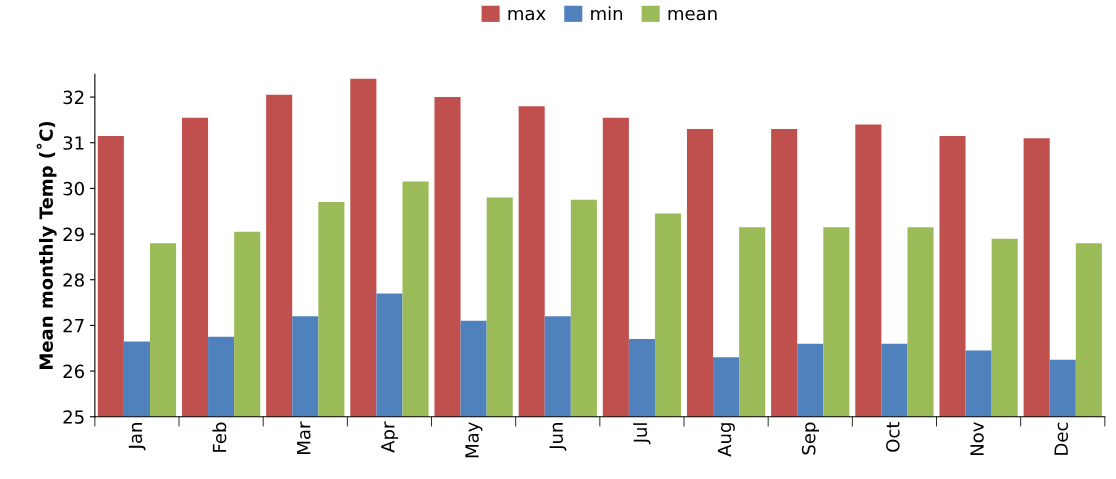  Describe the element at coordinates (219, 437) in the screenshot. I see `x-tick-label: Feb` at that location.